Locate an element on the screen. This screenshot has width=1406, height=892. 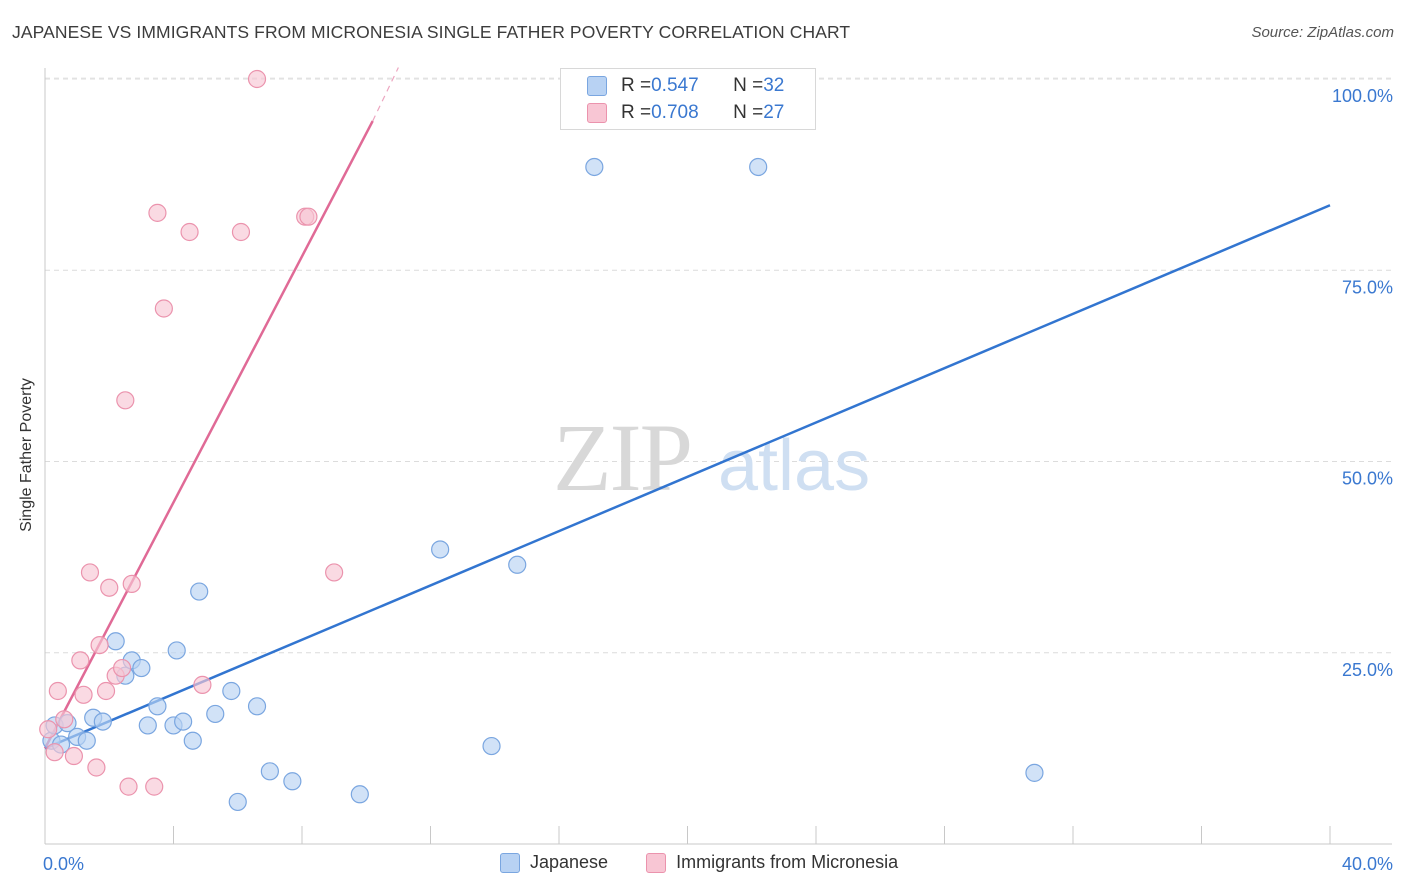
y-axis-label: Single Father Poverty is located at coordinates (26, 455).